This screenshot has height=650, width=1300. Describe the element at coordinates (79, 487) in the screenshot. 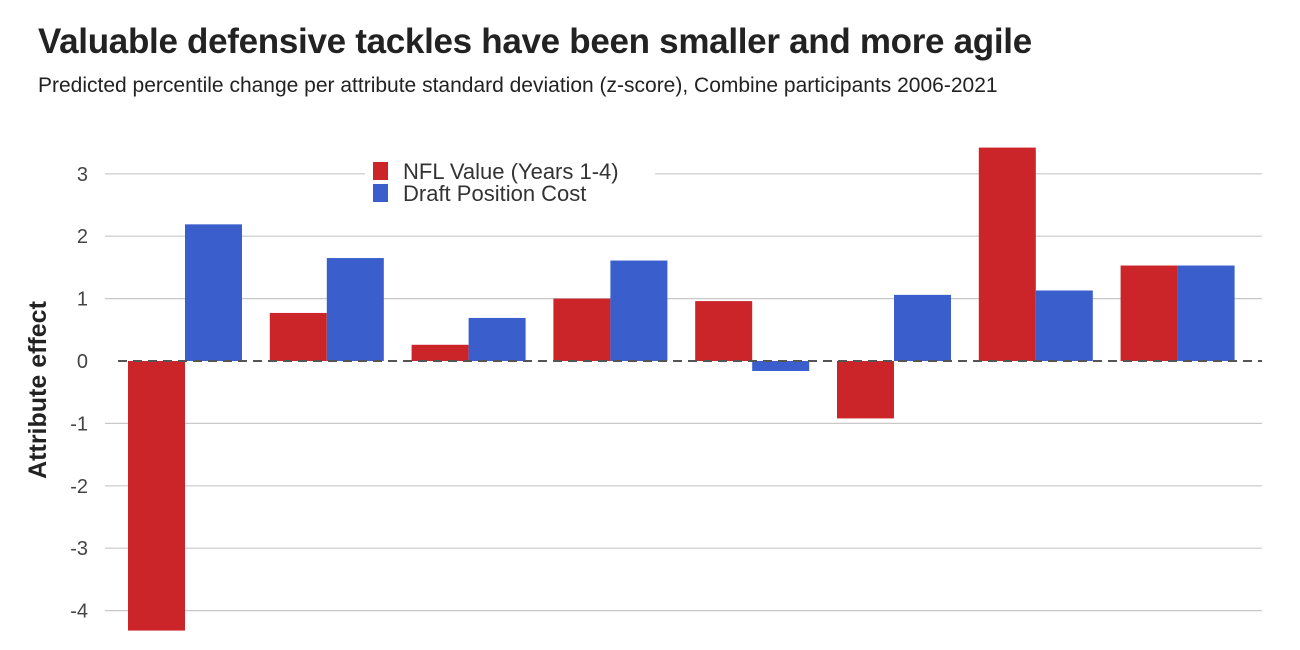

I see `y-tick-label: -2` at that location.